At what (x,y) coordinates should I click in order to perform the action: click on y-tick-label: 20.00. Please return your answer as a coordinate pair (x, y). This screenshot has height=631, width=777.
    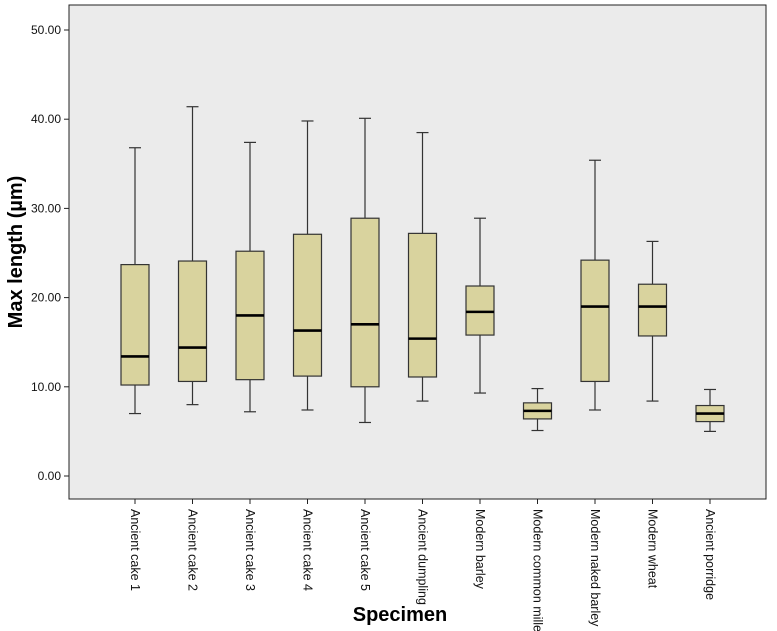
    Looking at the image, I should click on (46, 298).